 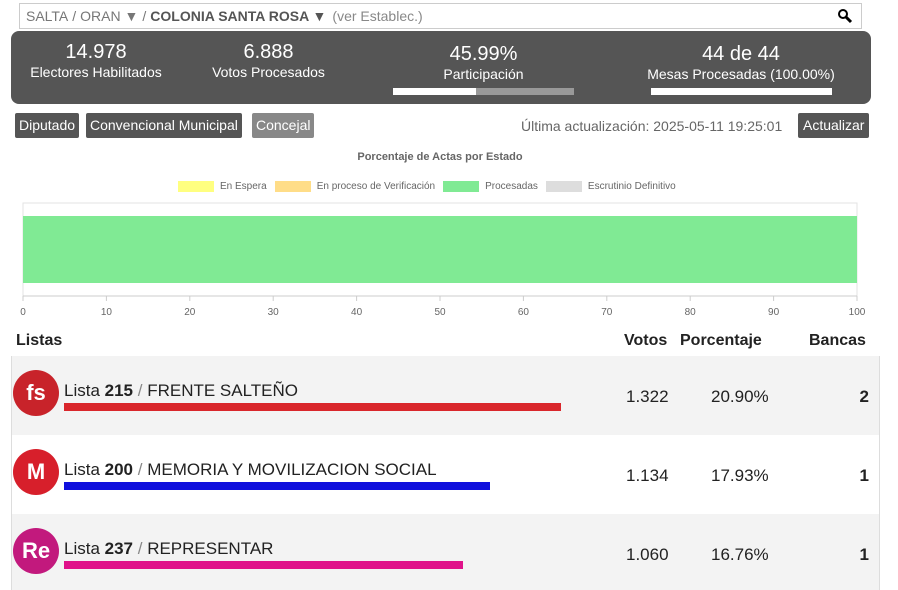 What do you see at coordinates (268, 72) in the screenshot?
I see `votos-label: Votos Procesados` at bounding box center [268, 72].